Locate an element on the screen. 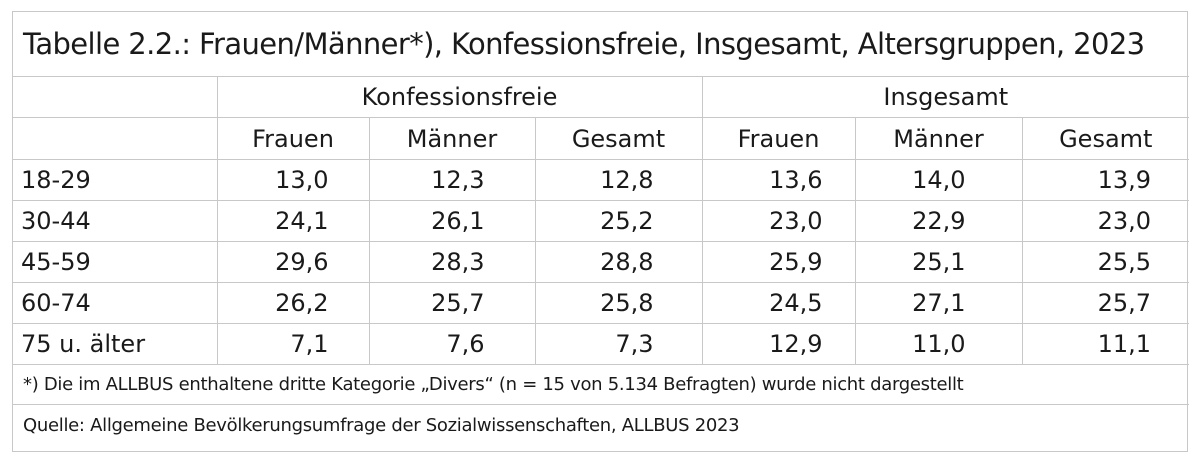  table-cell: 11,0 is located at coordinates (938, 344).